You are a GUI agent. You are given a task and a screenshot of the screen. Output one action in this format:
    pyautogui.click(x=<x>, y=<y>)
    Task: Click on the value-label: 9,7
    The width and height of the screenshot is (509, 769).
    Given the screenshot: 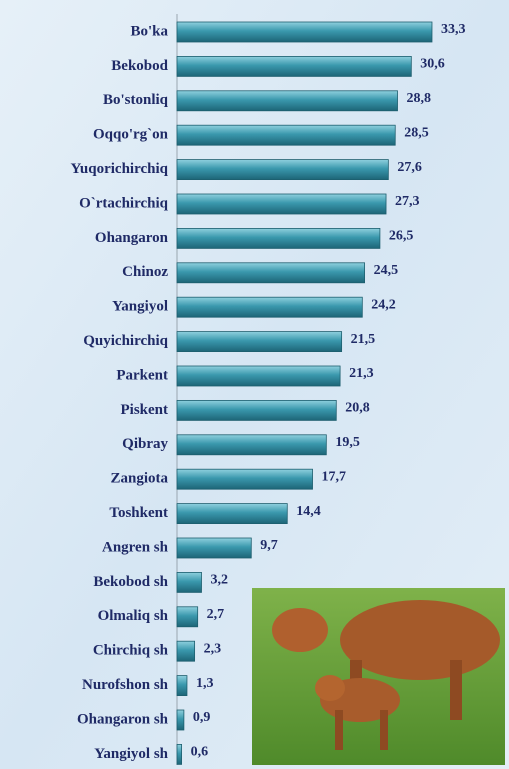 What is the action you would take?
    pyautogui.click(x=269, y=545)
    